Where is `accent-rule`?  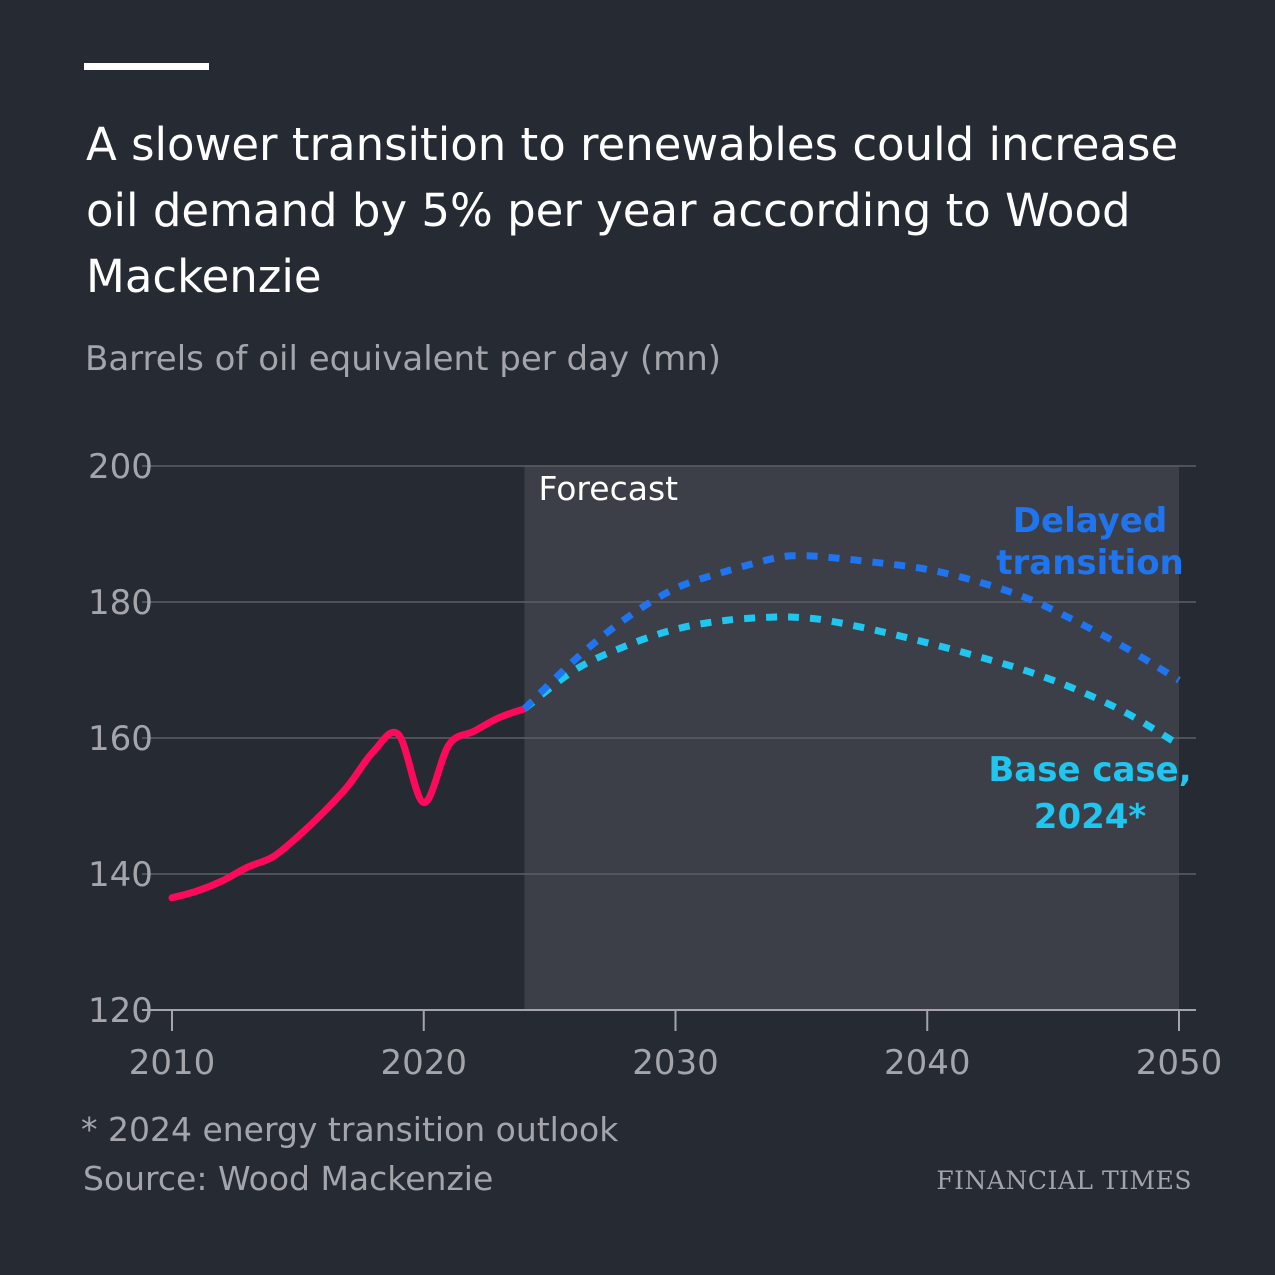 accent-rule is located at coordinates (146, 66).